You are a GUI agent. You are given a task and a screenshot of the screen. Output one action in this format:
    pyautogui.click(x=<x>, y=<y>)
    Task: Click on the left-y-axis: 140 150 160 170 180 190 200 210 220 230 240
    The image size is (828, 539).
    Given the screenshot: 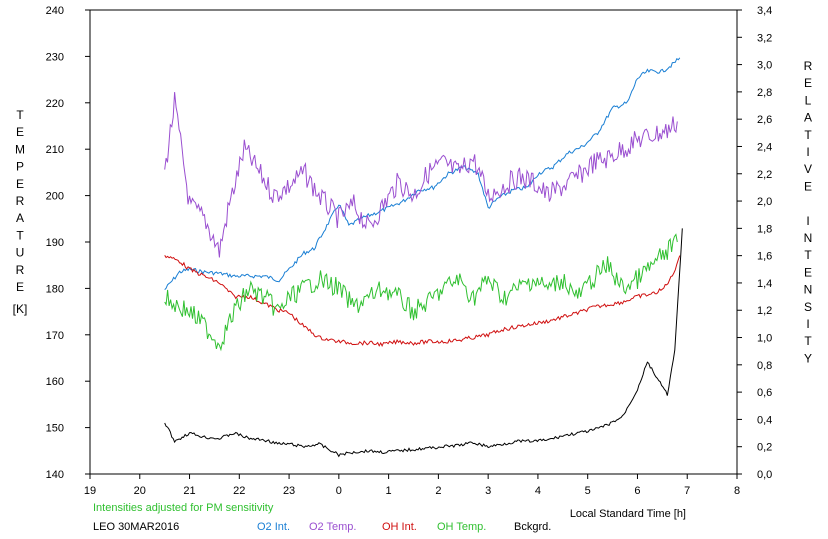 What is the action you would take?
    pyautogui.click(x=68, y=243)
    